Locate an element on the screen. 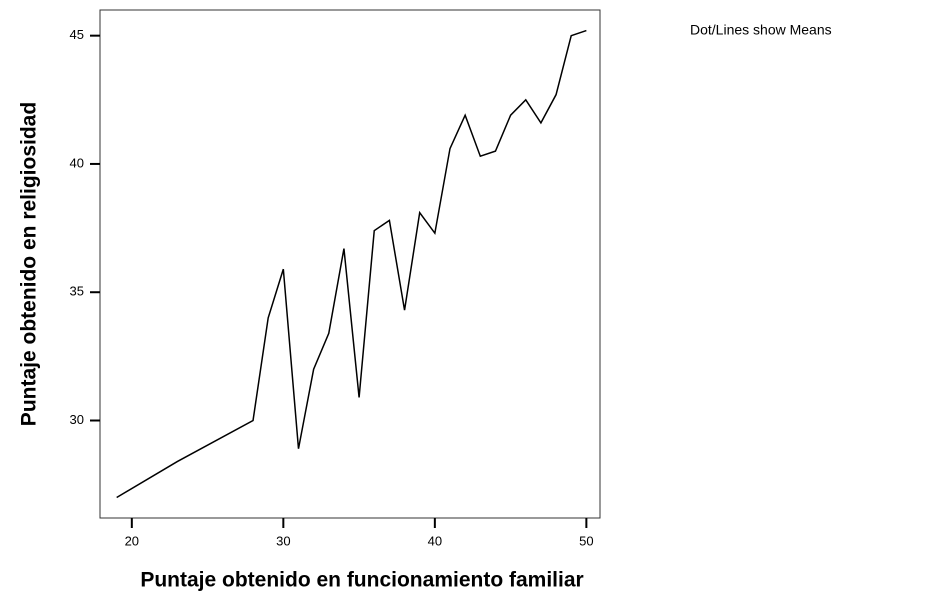 The width and height of the screenshot is (928, 599). y-tick-label: 30 is located at coordinates (77, 419).